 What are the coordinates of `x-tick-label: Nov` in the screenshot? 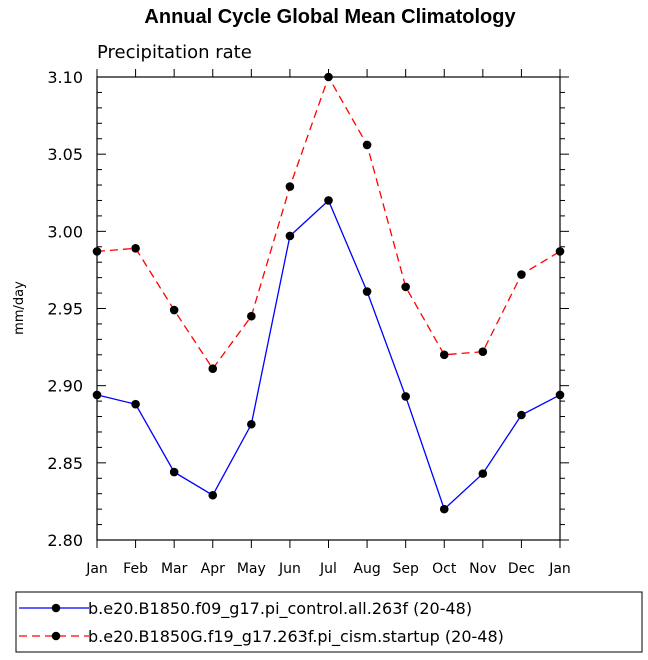 It's located at (482, 569).